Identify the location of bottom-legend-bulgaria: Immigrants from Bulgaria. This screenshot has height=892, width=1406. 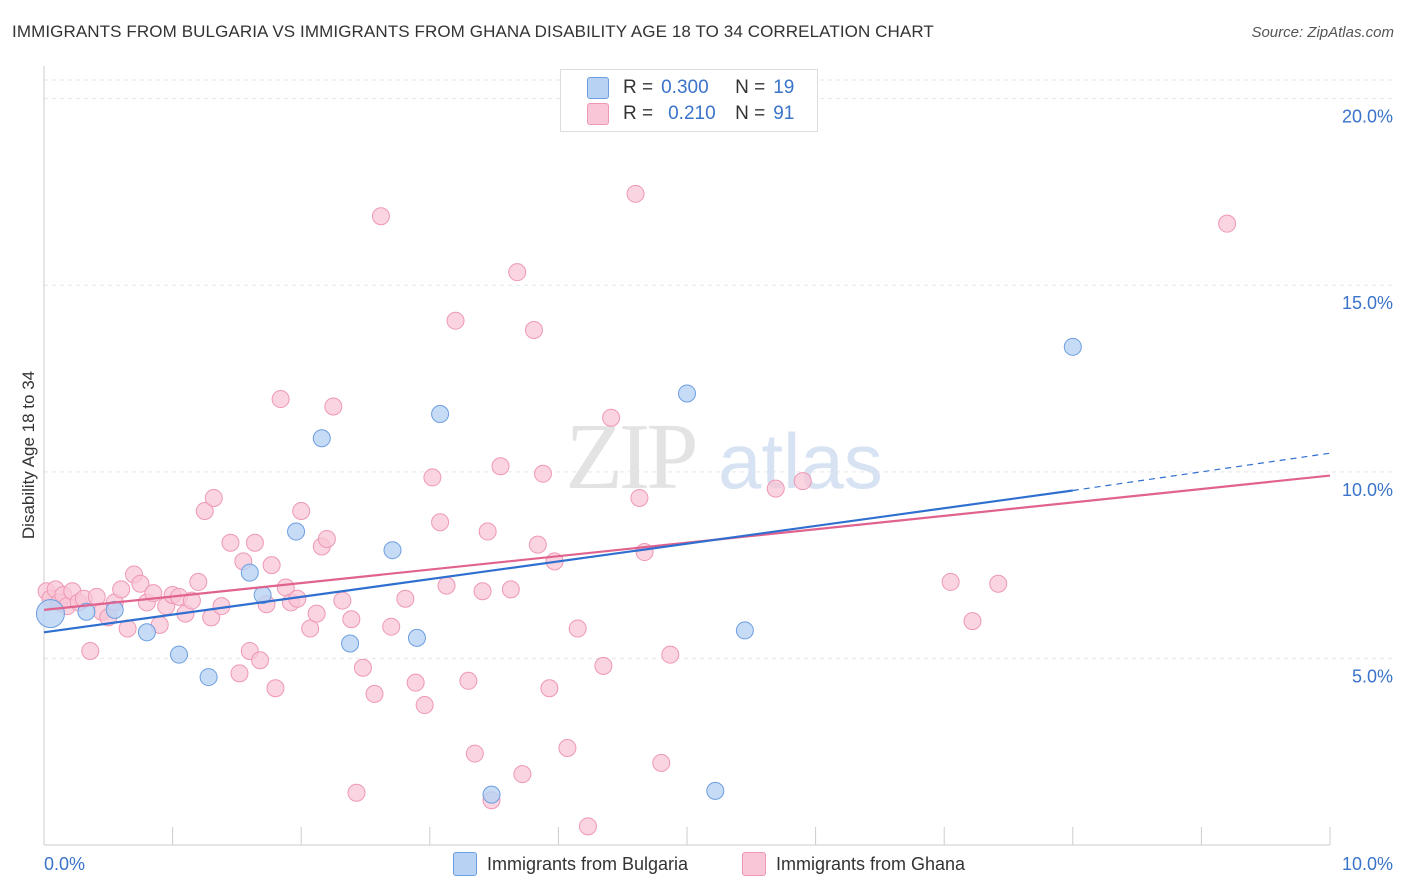
(570, 864).